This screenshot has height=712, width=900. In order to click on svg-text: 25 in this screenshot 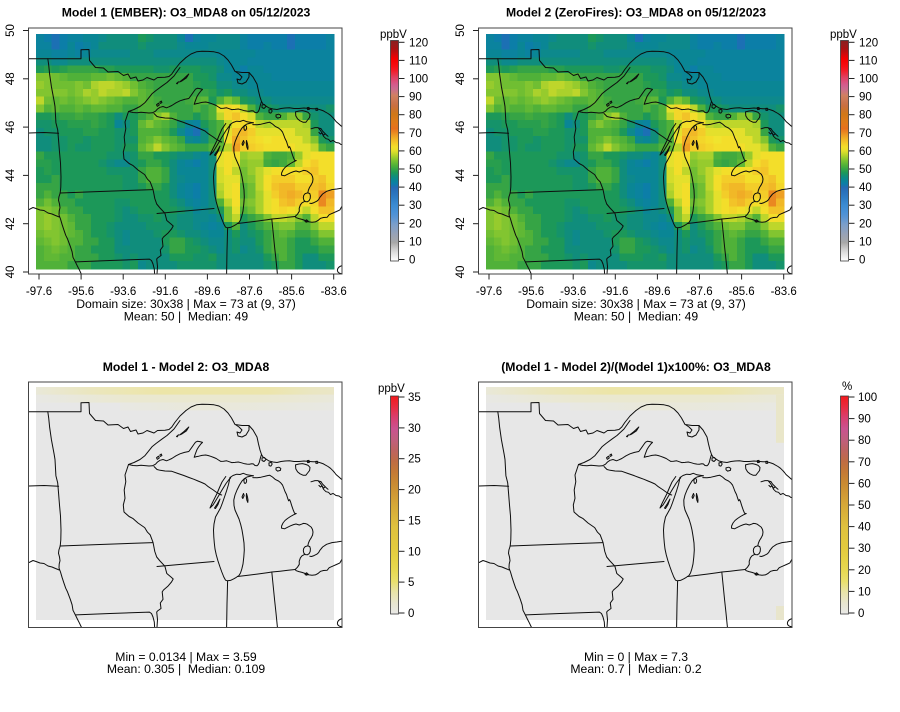, I will do `click(414, 460)`.